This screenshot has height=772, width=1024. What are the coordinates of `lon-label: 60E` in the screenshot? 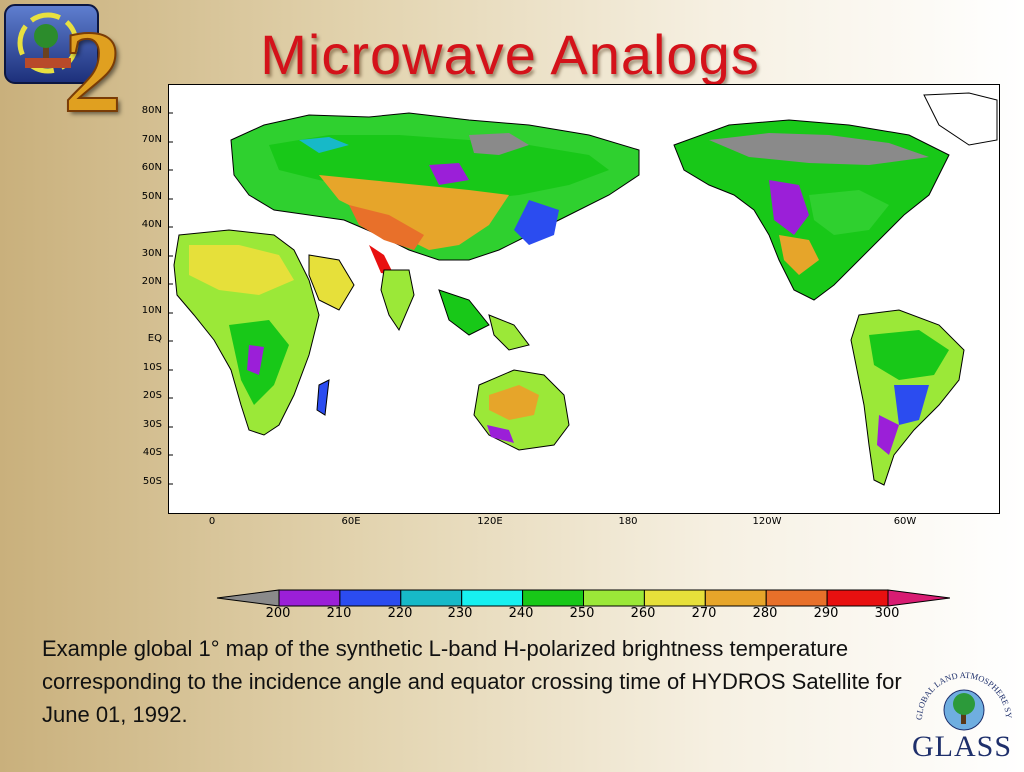 It's located at (351, 521).